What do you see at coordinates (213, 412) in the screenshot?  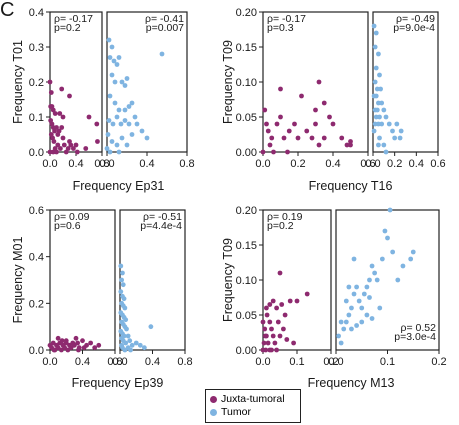 I see `legend-marker-tumor` at bounding box center [213, 412].